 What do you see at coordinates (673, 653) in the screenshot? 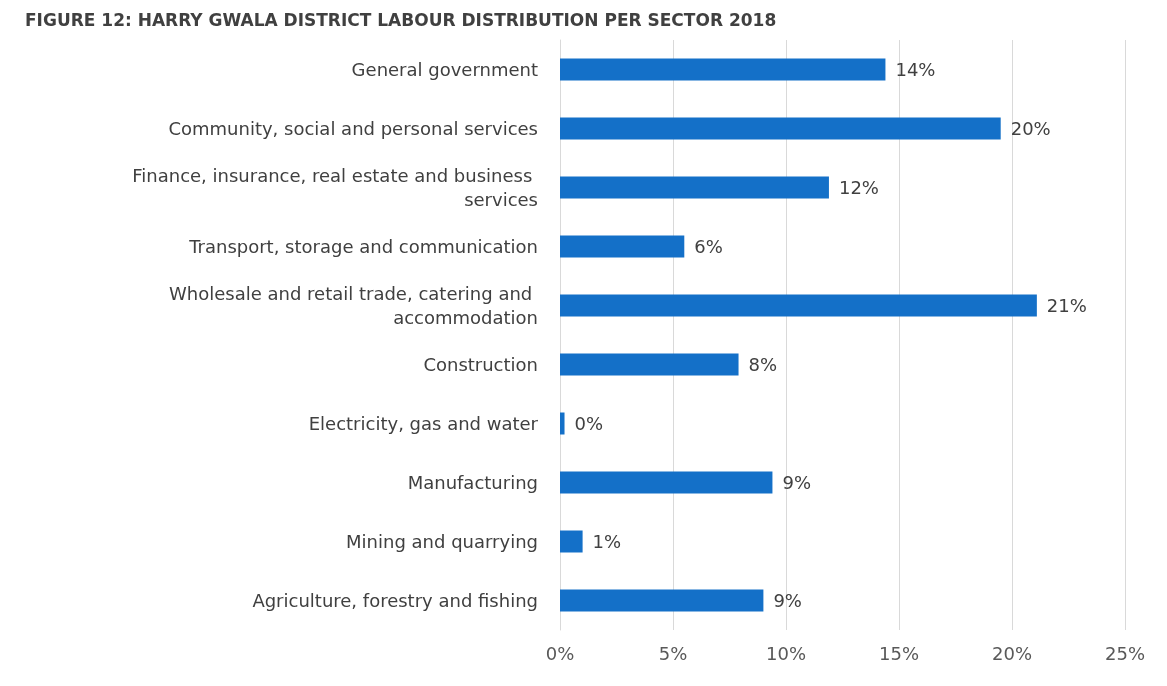
I see `x-tick-label: 5%` at bounding box center [673, 653].